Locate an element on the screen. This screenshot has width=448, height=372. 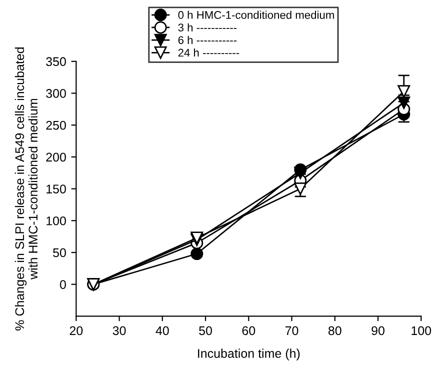
legend-label: 3 h ----------- is located at coordinates (207, 27).